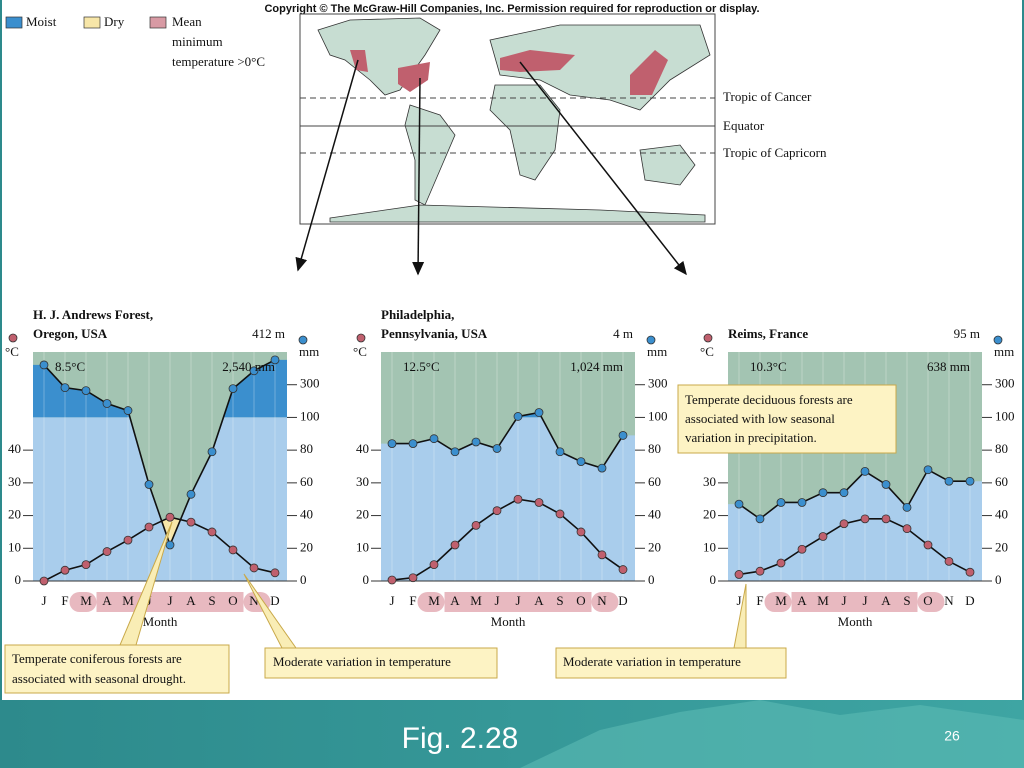 The height and width of the screenshot is (768, 1024). What do you see at coordinates (769, 399) in the screenshot?
I see `callout-text: Temperate deciduous forests are` at bounding box center [769, 399].